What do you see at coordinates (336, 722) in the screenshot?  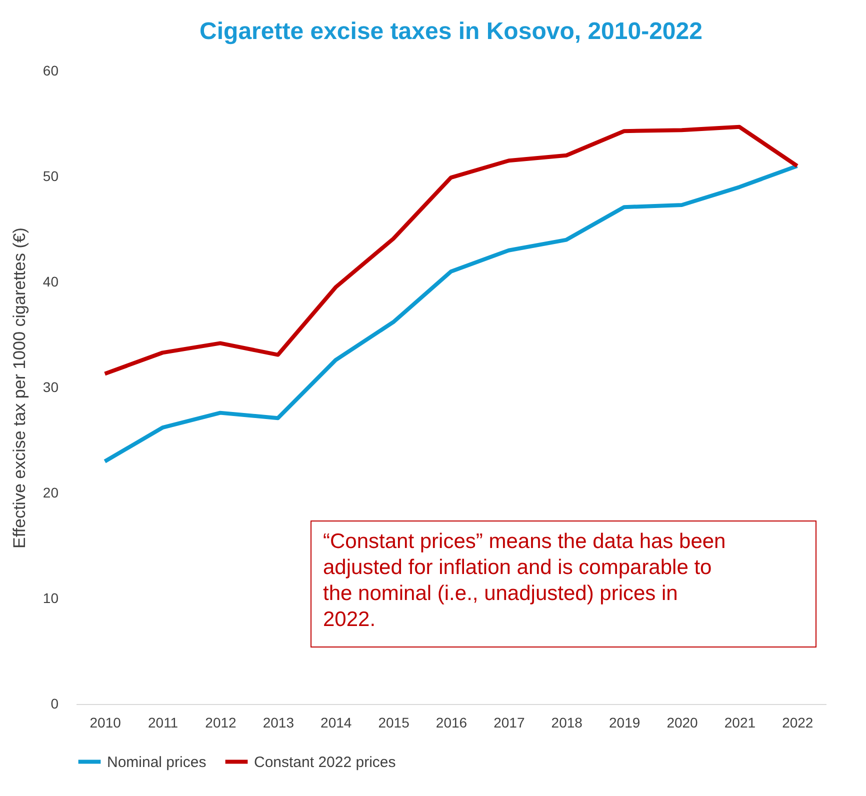 I see `x-tick-label: 2014` at bounding box center [336, 722].